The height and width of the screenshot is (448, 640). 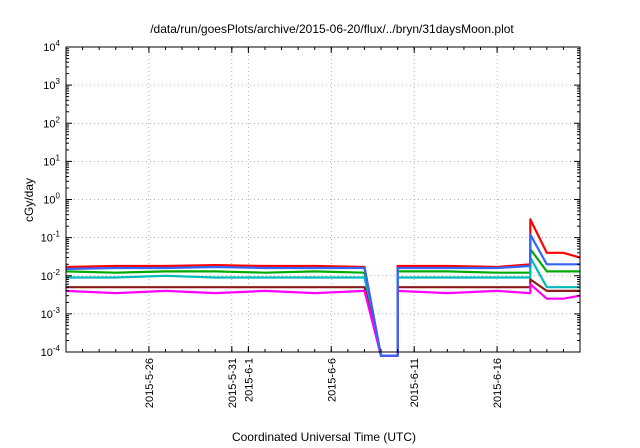 I want to click on y-tick-label: 10⁰, so click(x=51, y=199).